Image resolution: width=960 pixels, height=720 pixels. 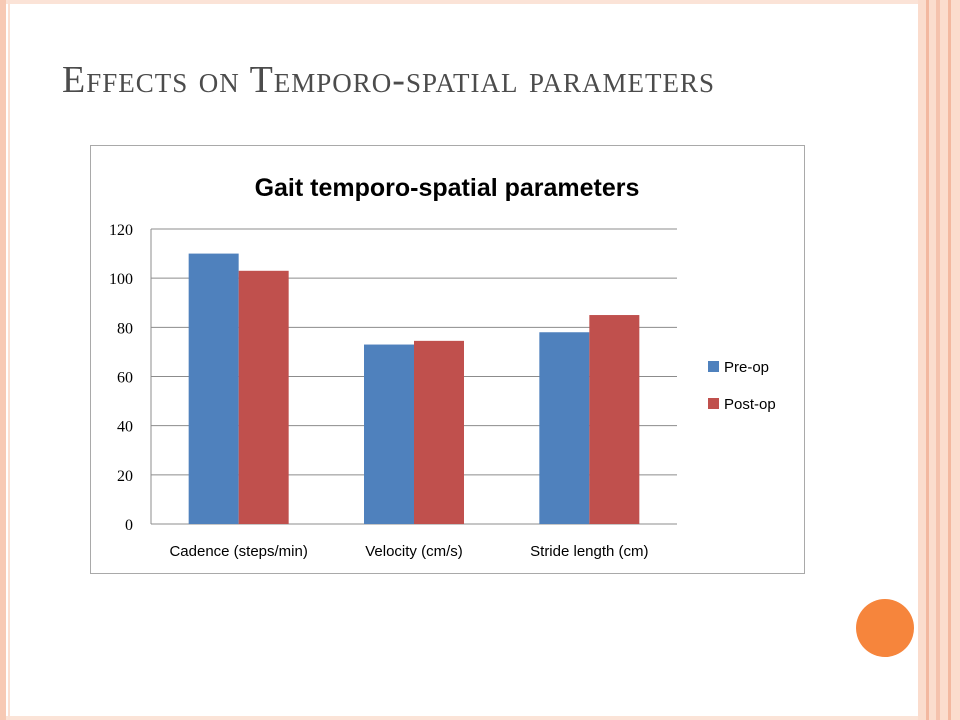 I want to click on orange-accent-circle, so click(x=885, y=628).